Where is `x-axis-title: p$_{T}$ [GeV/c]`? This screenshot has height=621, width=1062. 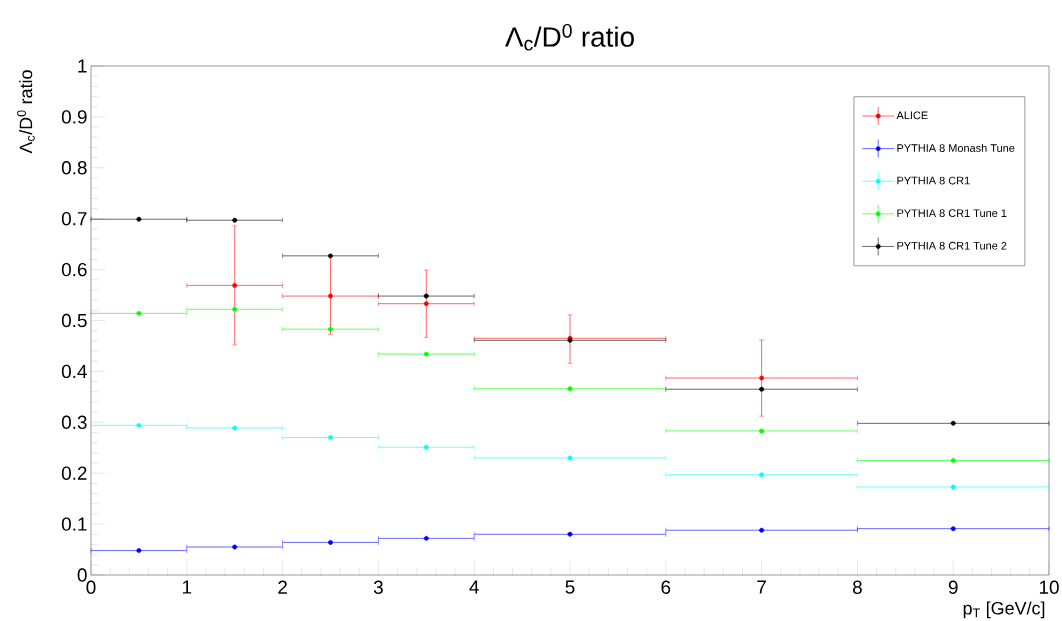 x-axis-title: p$_{T}$ [GeV/c] is located at coordinates (1004, 610).